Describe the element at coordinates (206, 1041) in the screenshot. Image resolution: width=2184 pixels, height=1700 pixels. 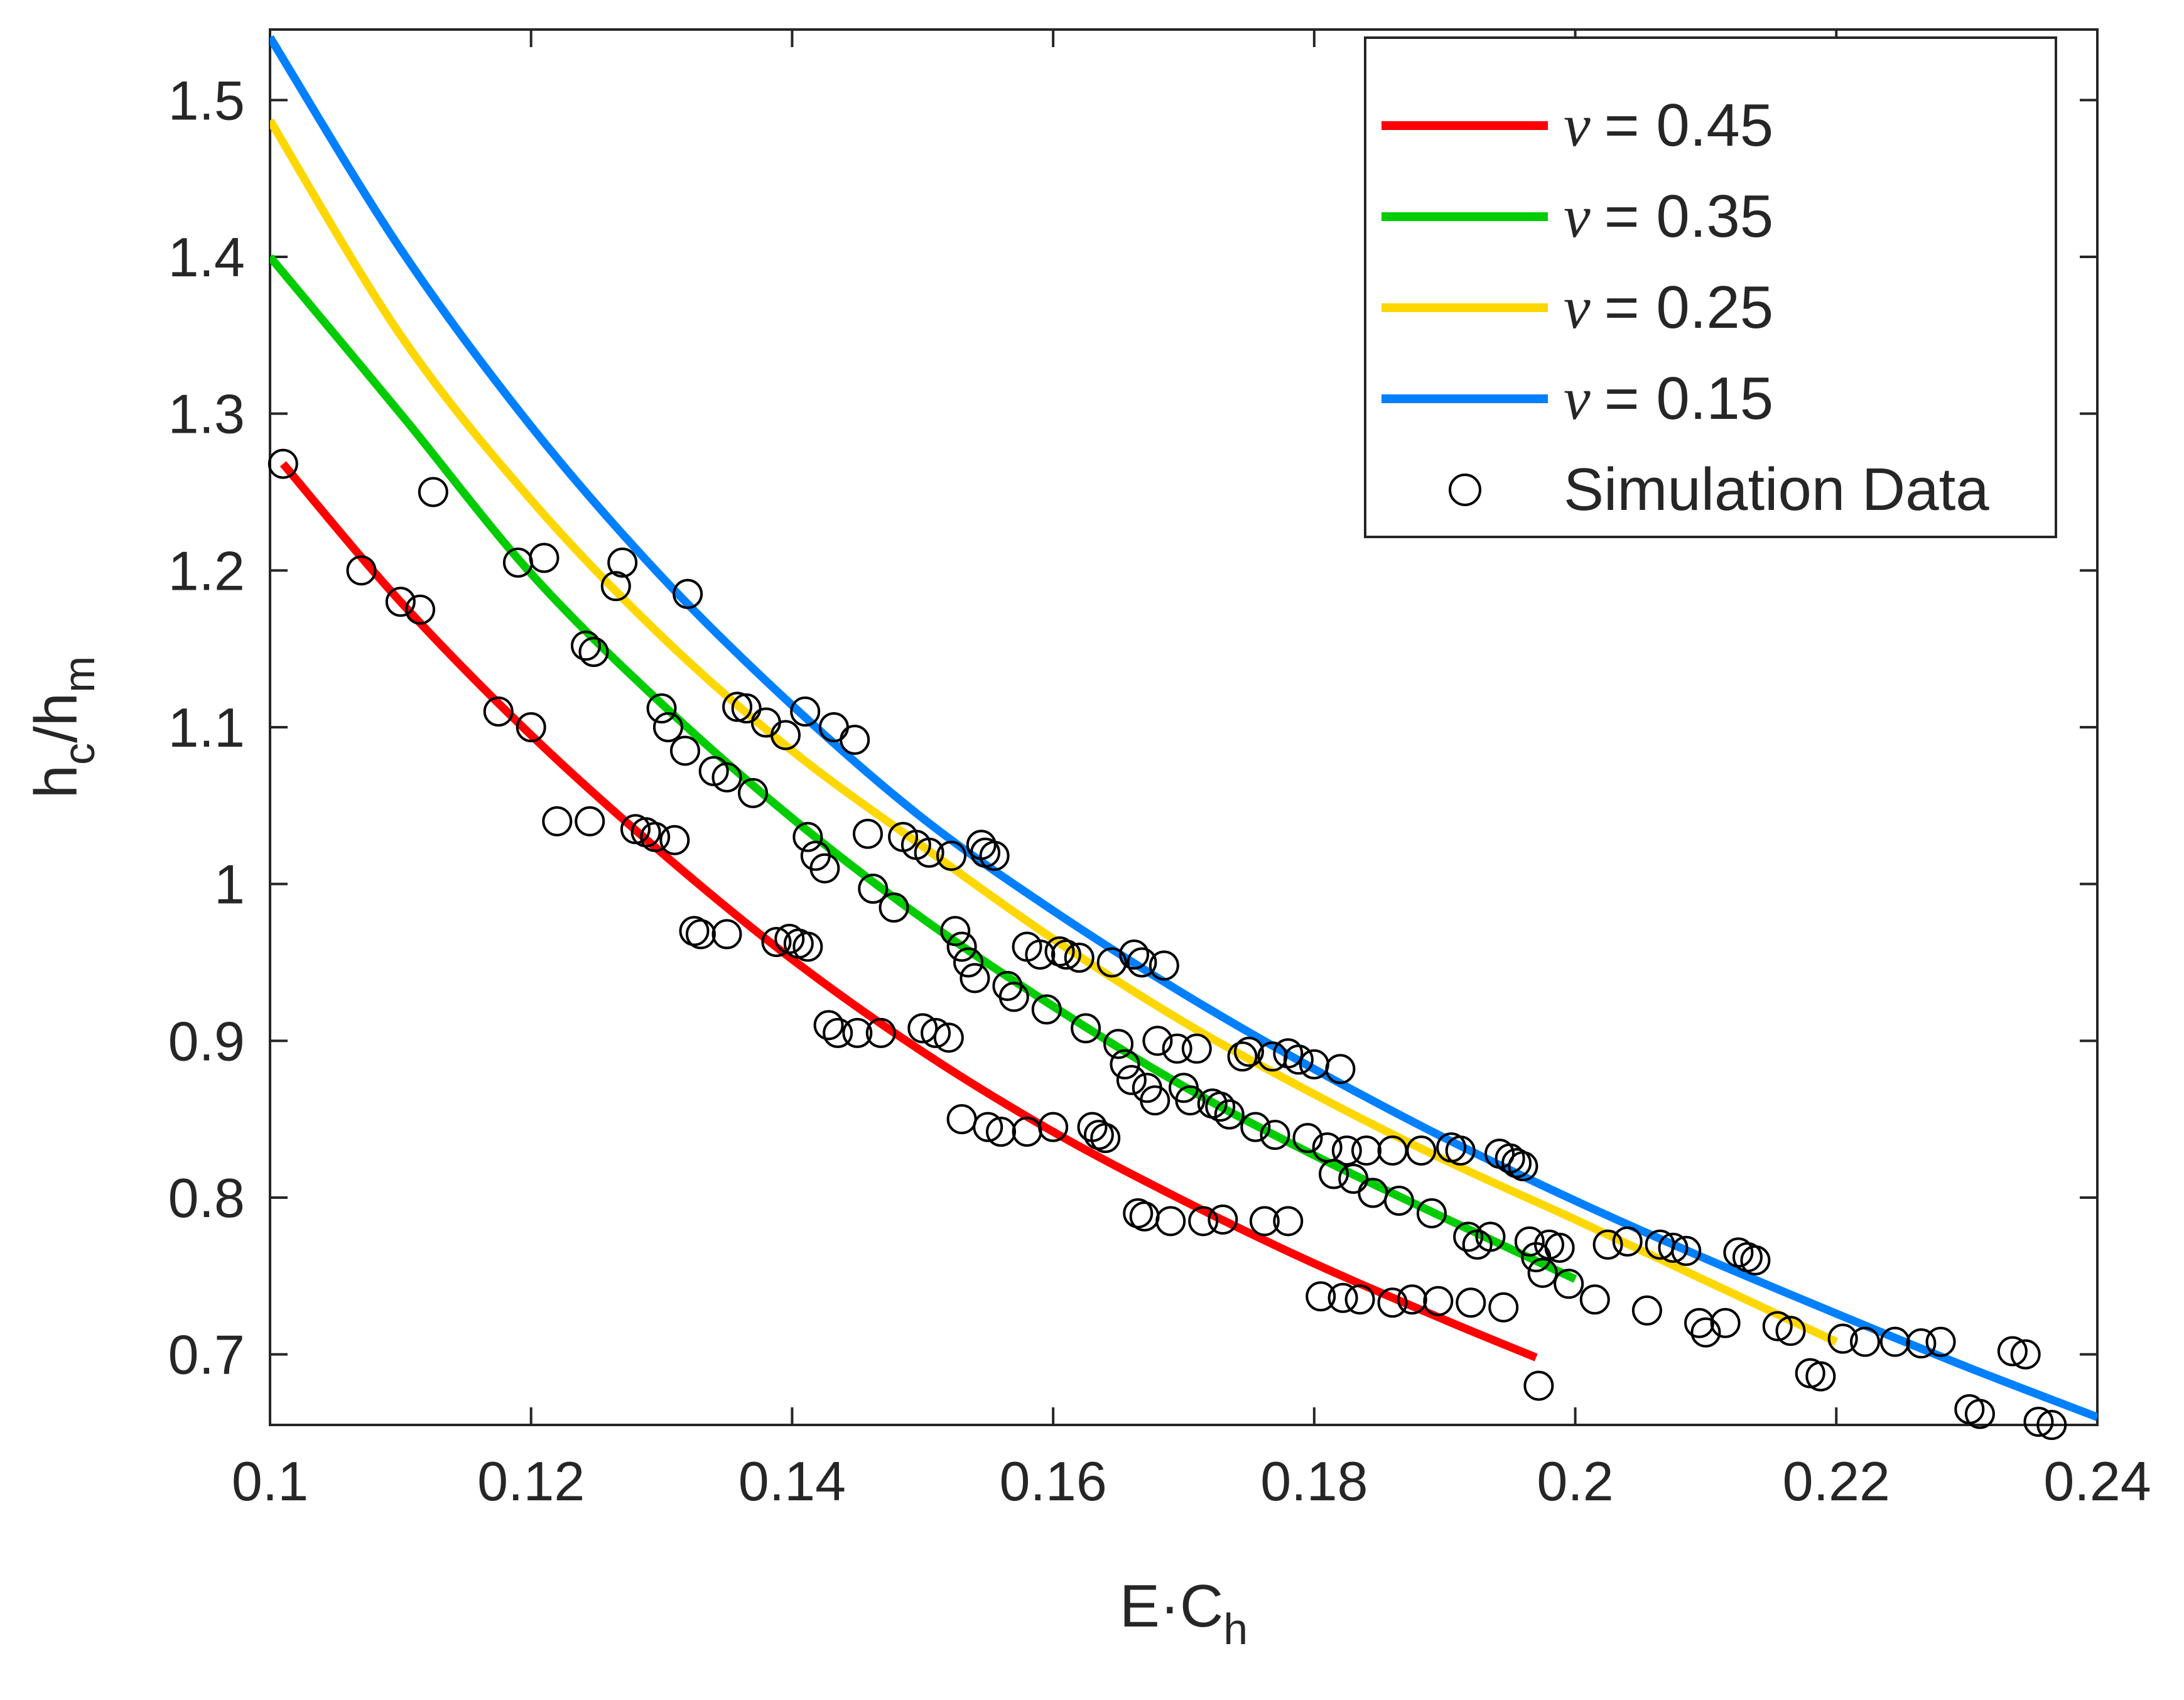
I see `y-tick-label: 0.9` at that location.